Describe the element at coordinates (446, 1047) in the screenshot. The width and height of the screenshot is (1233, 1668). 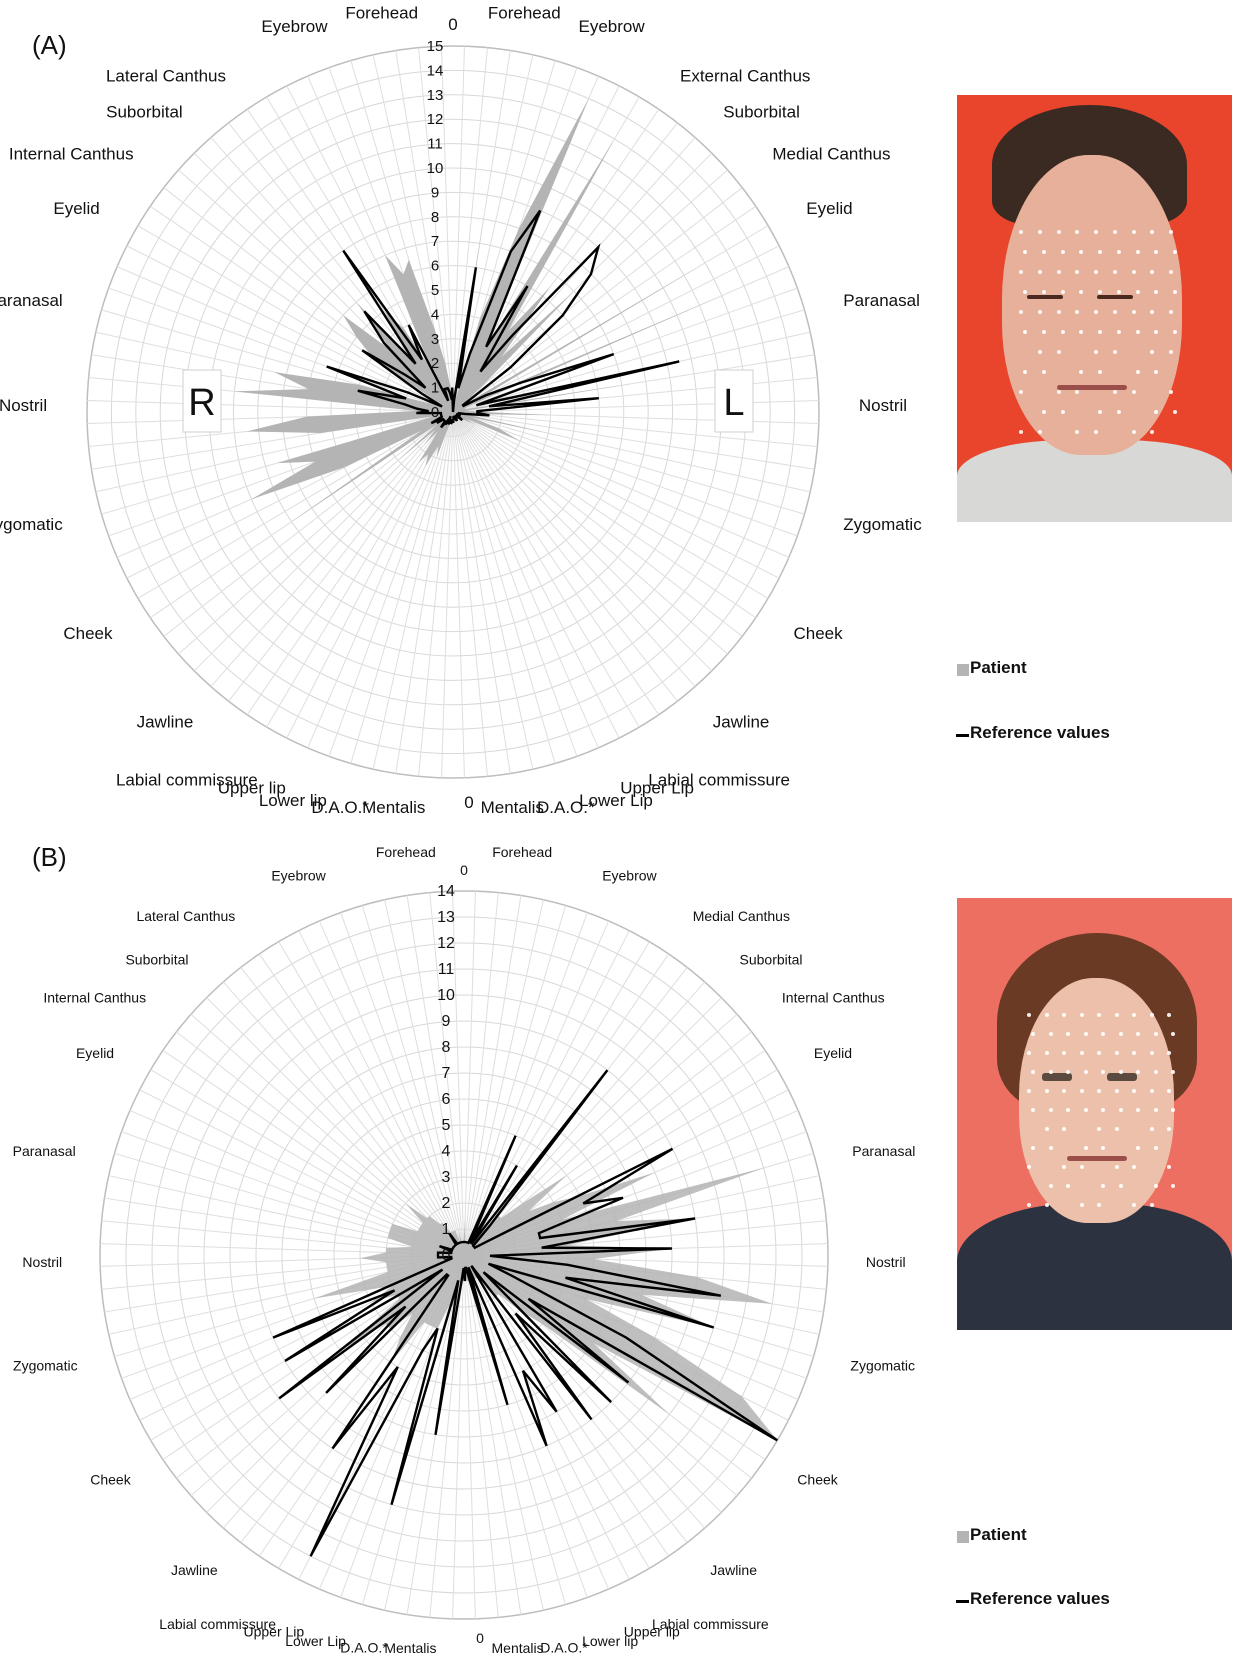
I see `tick-label: 8` at that location.